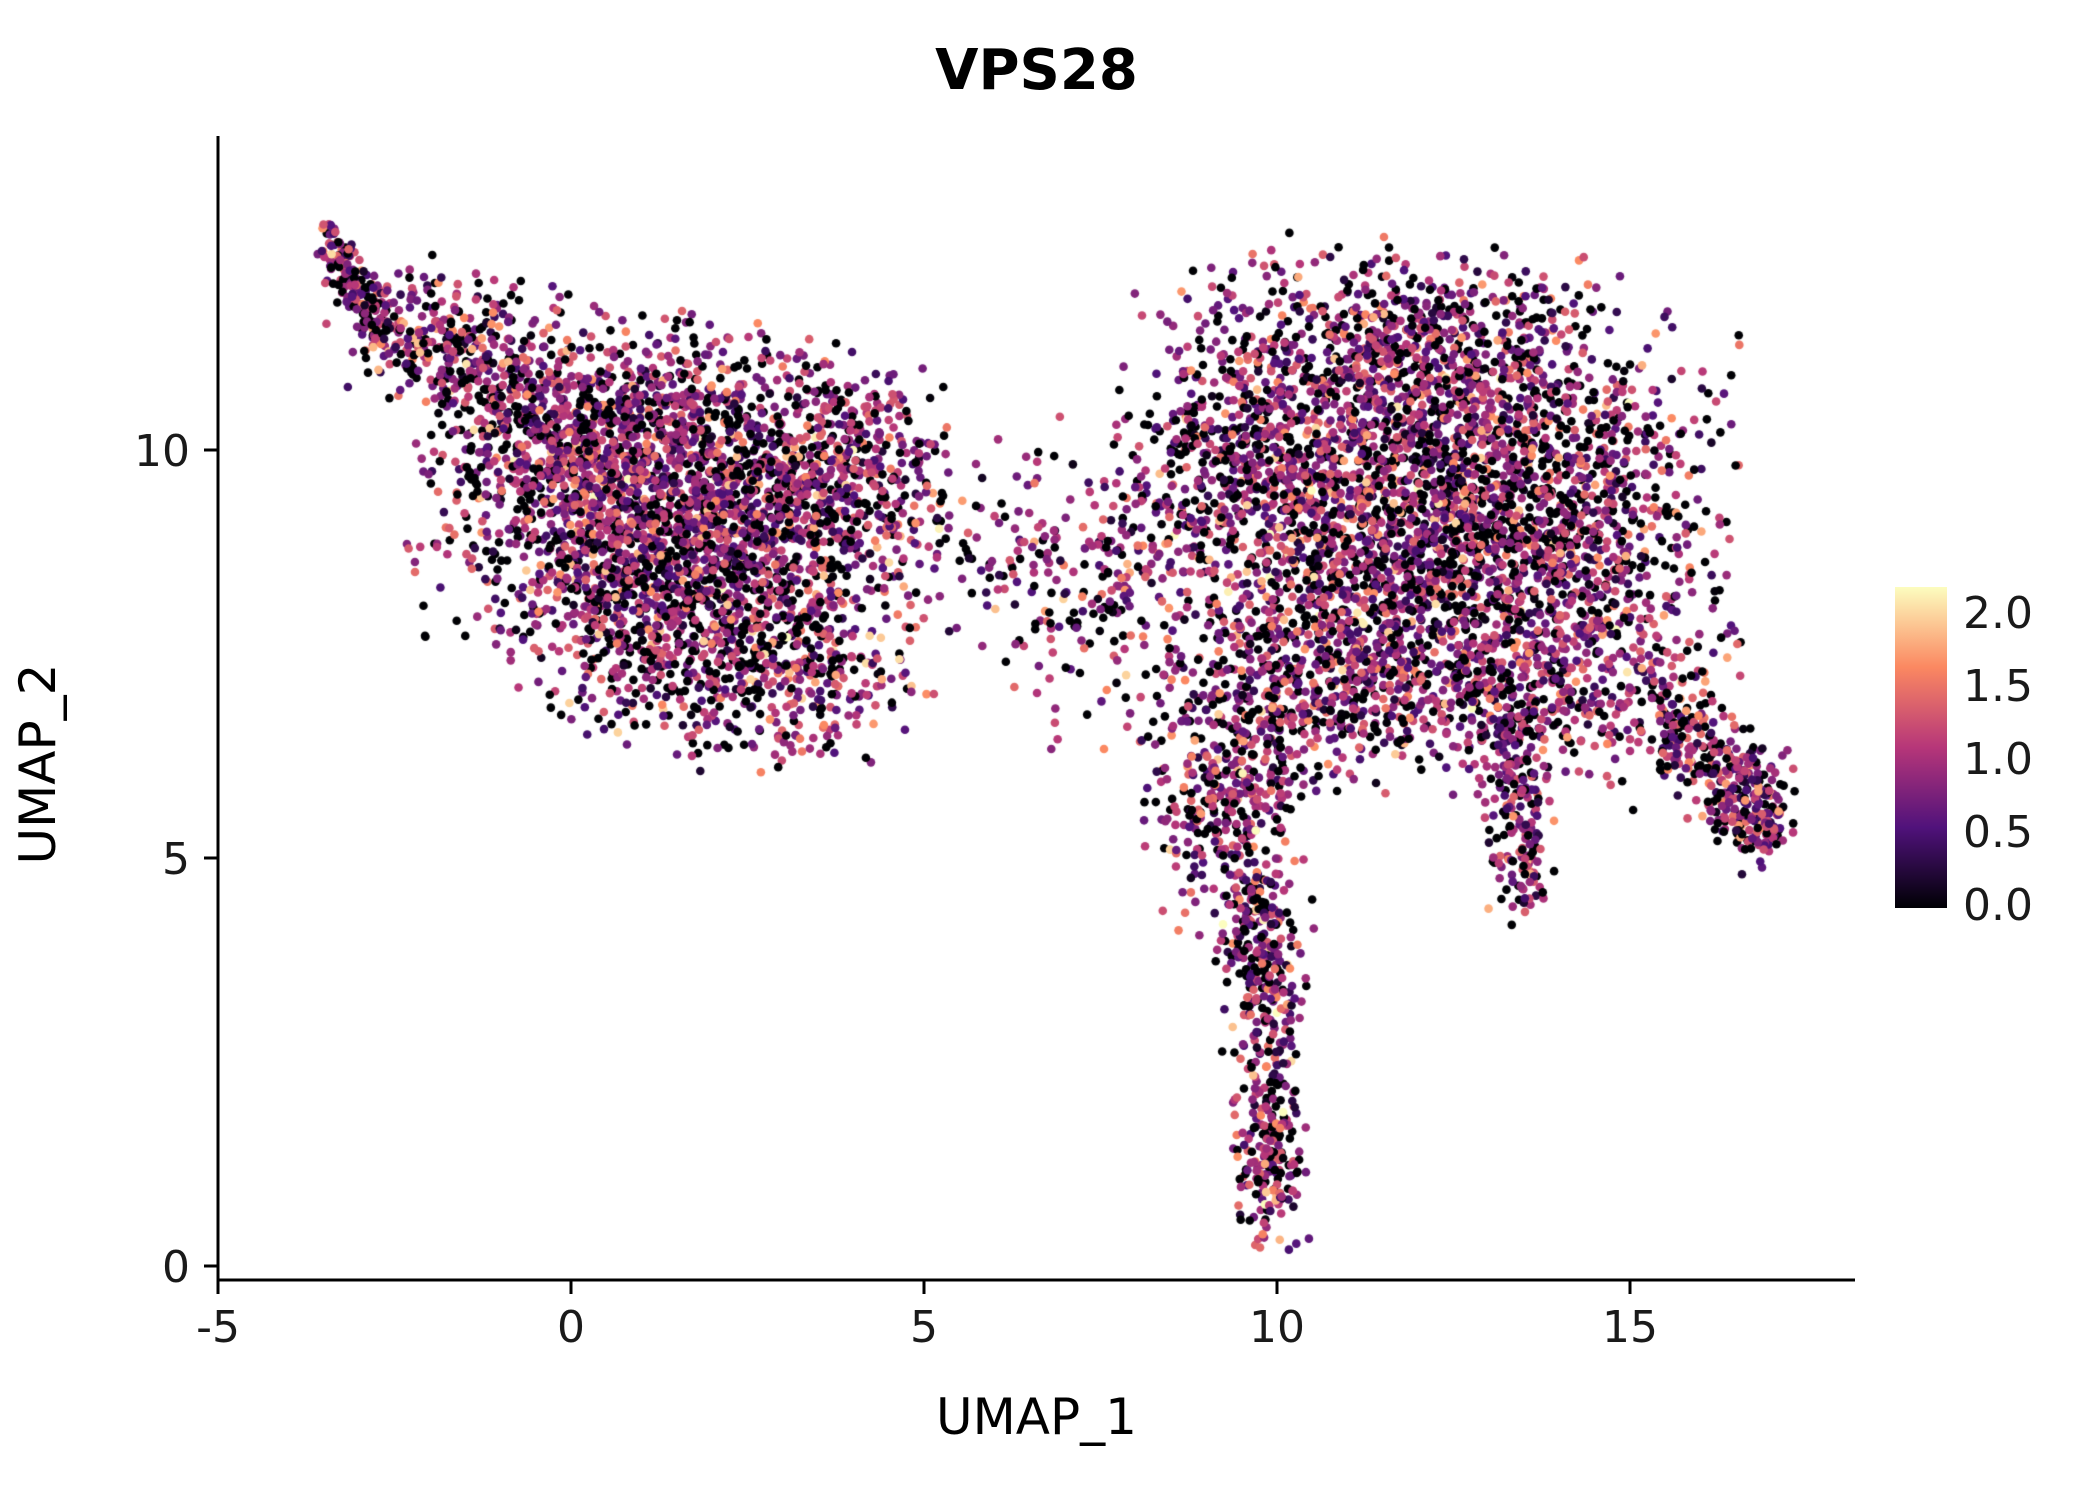 The width and height of the screenshot is (2100, 1500). I want to click on plot-title: VPS28, so click(1036, 70).